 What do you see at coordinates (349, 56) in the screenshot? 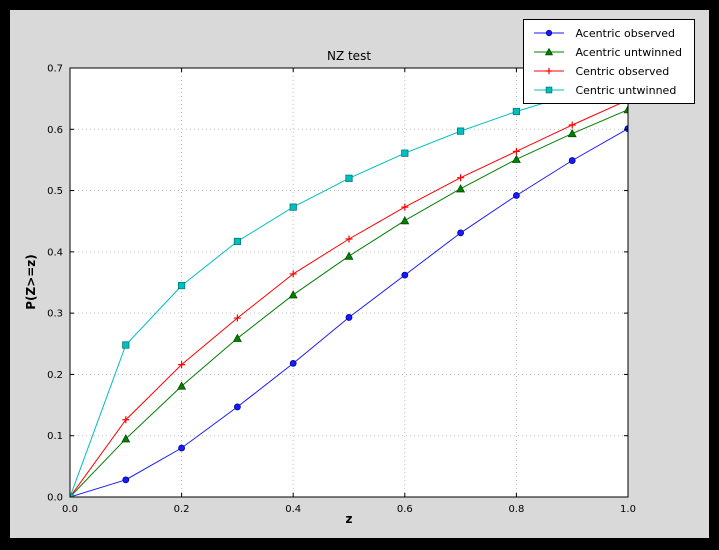
I see `chart-title: NZ test` at bounding box center [349, 56].